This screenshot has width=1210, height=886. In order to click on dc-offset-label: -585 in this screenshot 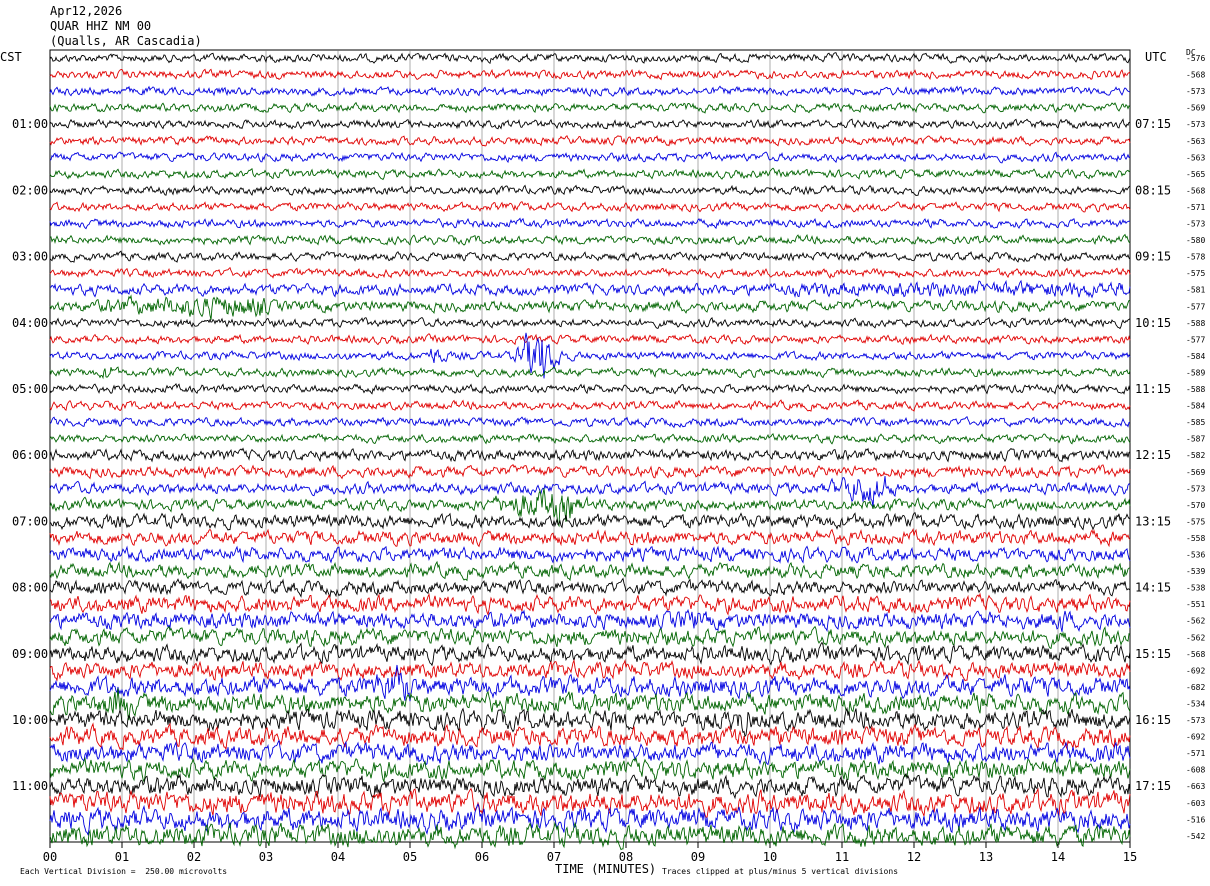, I will do `click(1195, 422)`.